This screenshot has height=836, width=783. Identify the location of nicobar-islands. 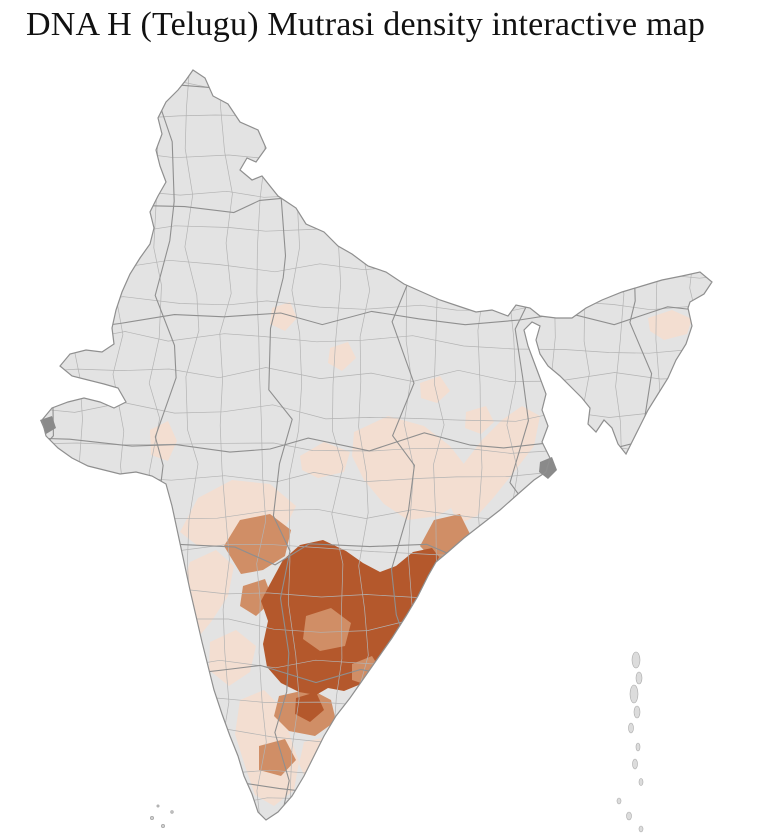
(630, 815).